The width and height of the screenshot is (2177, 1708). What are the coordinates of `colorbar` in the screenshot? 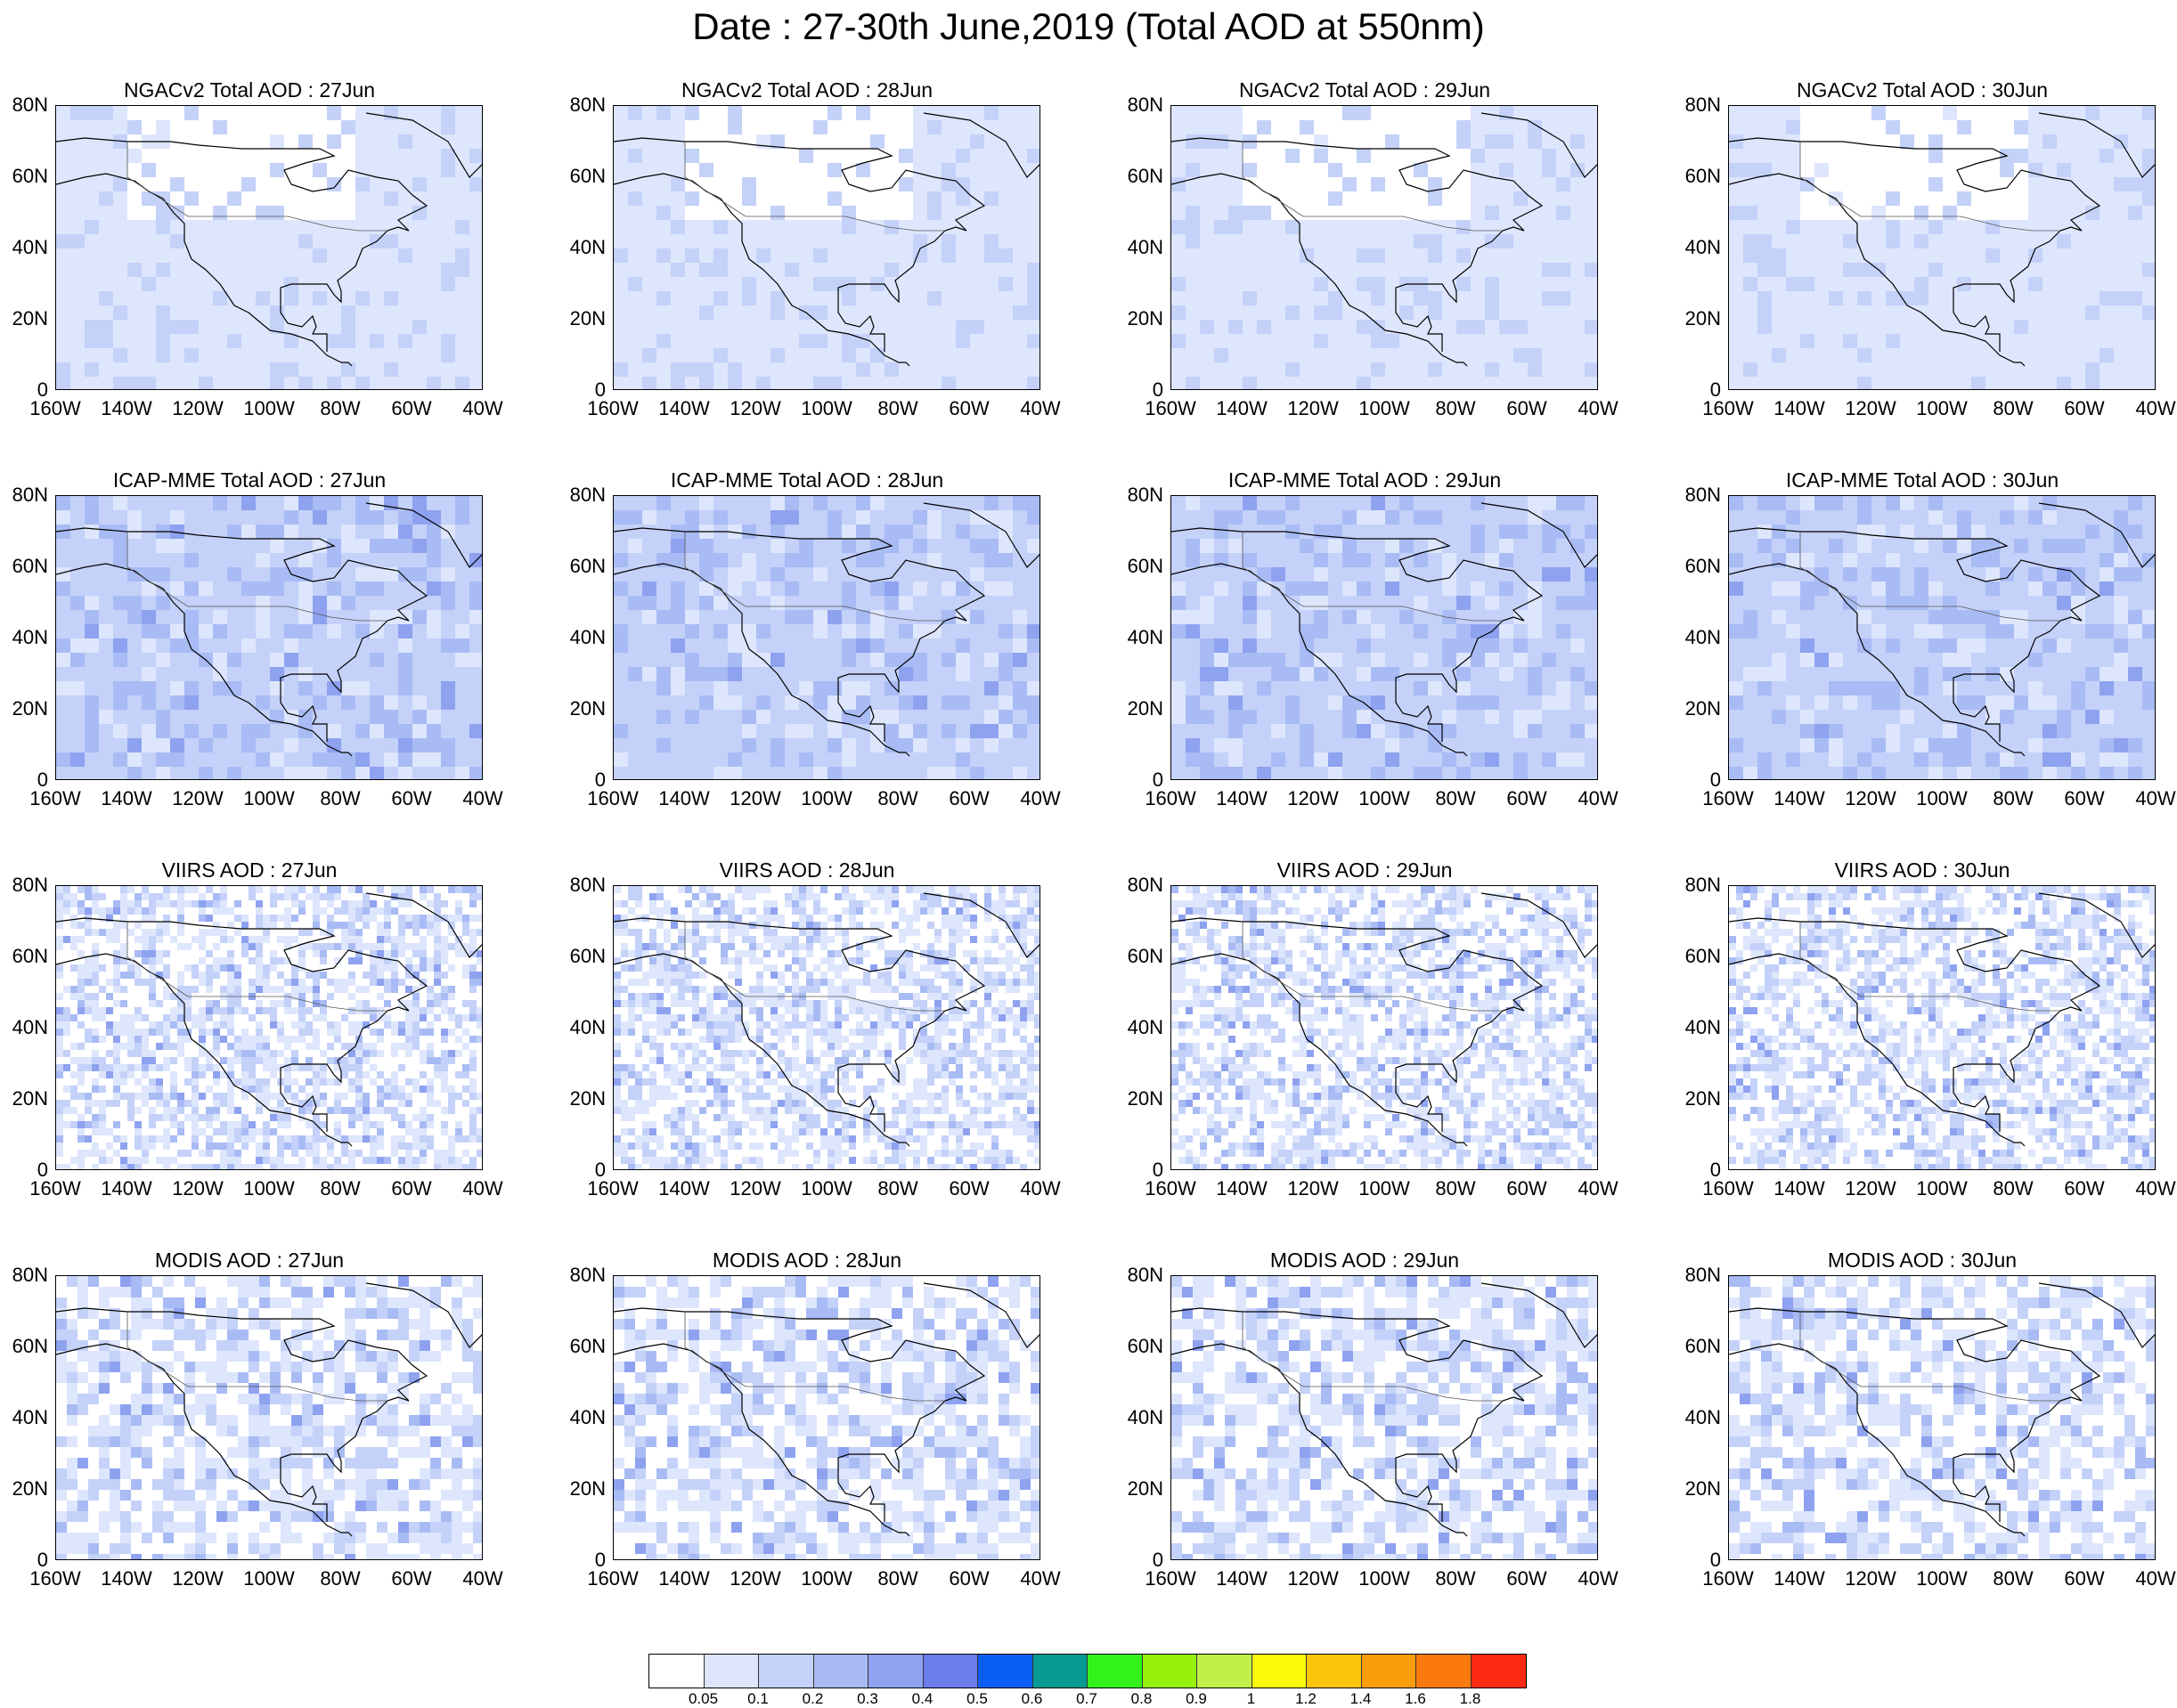 It's located at (1087, 1671).